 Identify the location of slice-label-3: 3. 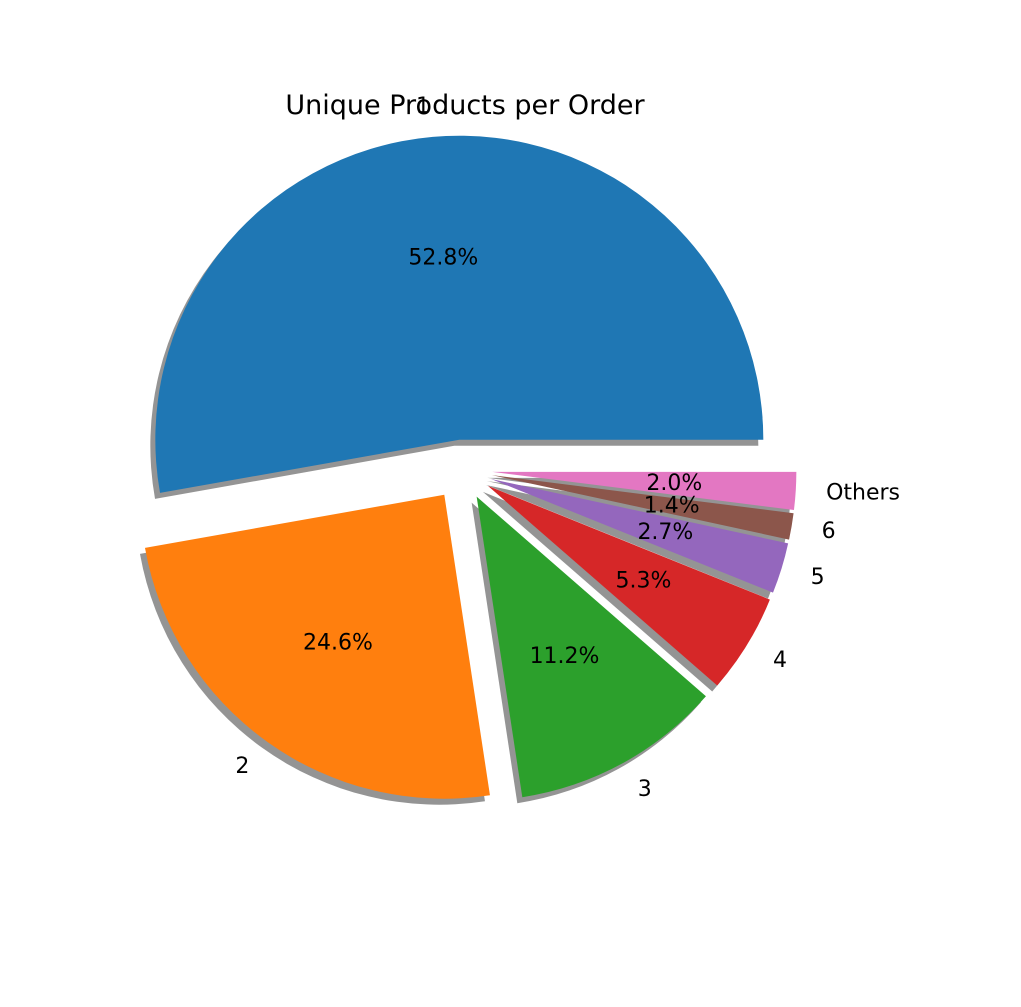
(645, 789).